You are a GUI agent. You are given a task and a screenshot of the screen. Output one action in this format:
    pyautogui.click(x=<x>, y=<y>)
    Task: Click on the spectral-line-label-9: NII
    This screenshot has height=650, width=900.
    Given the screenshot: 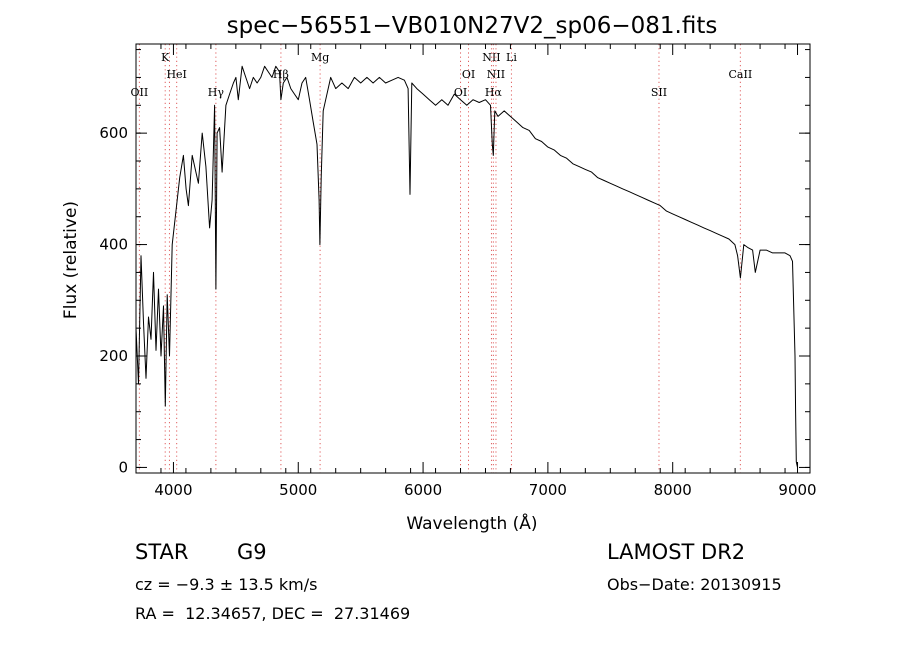 What is the action you would take?
    pyautogui.click(x=491, y=57)
    